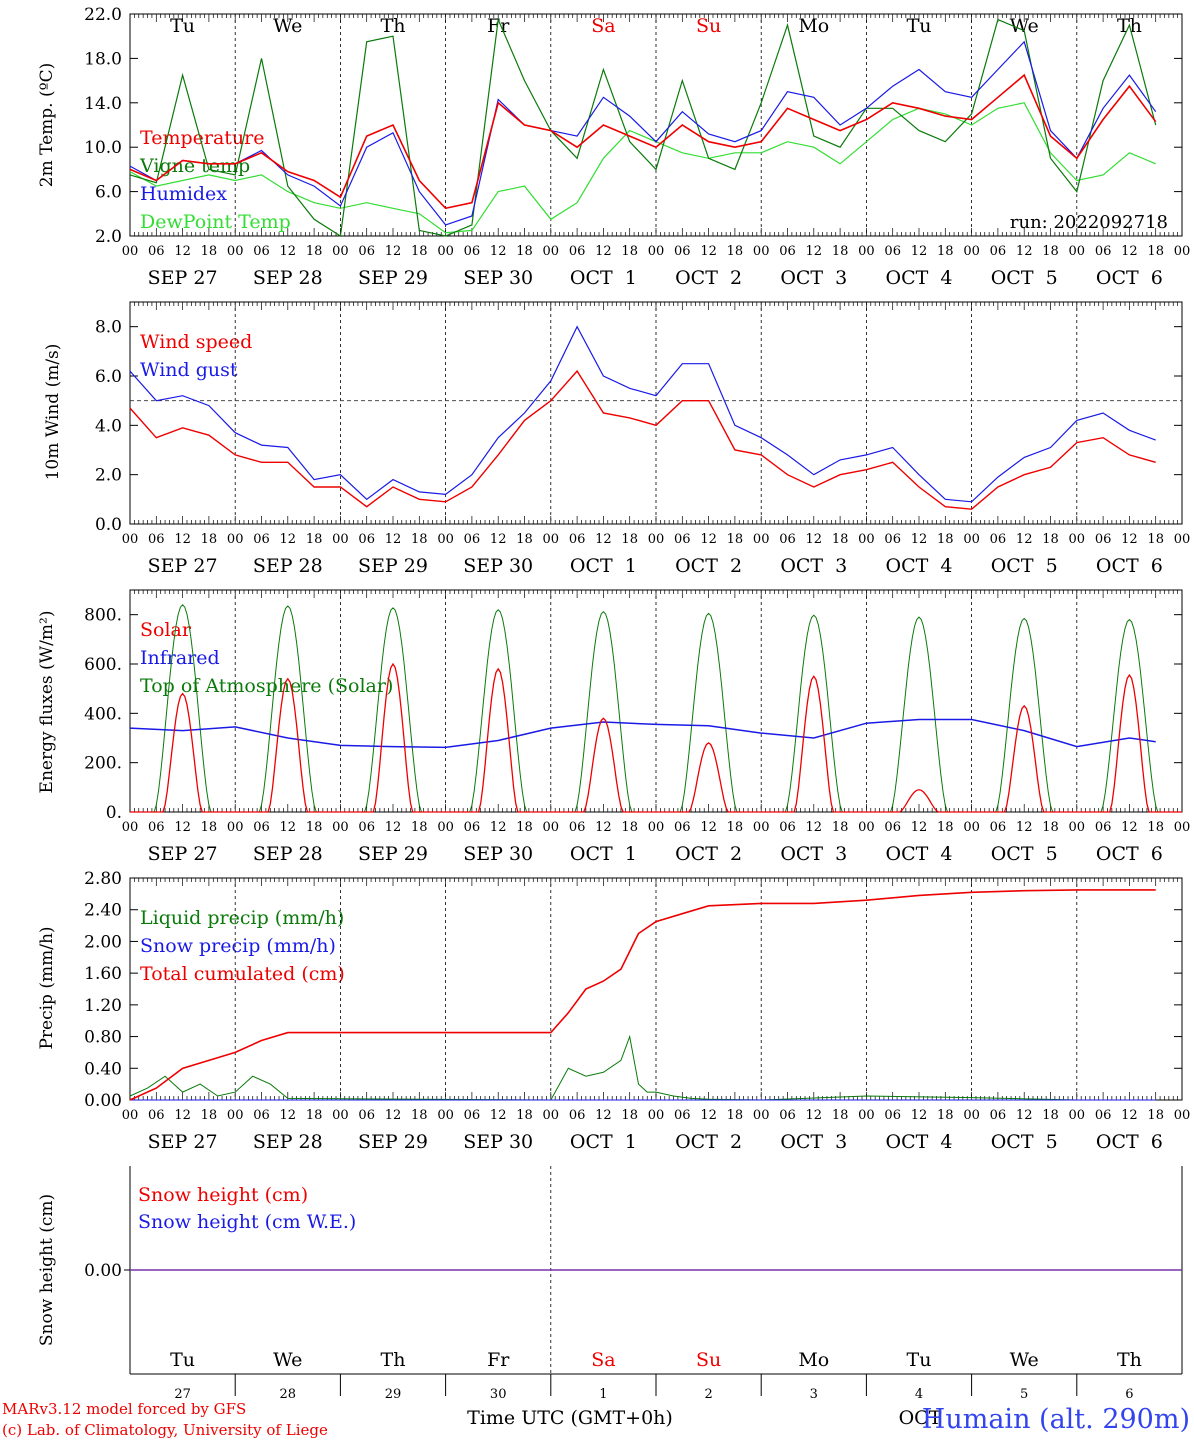 This screenshot has height=1440, width=1194. What do you see at coordinates (103, 714) in the screenshot?
I see `y-tick-label: 400.` at bounding box center [103, 714].